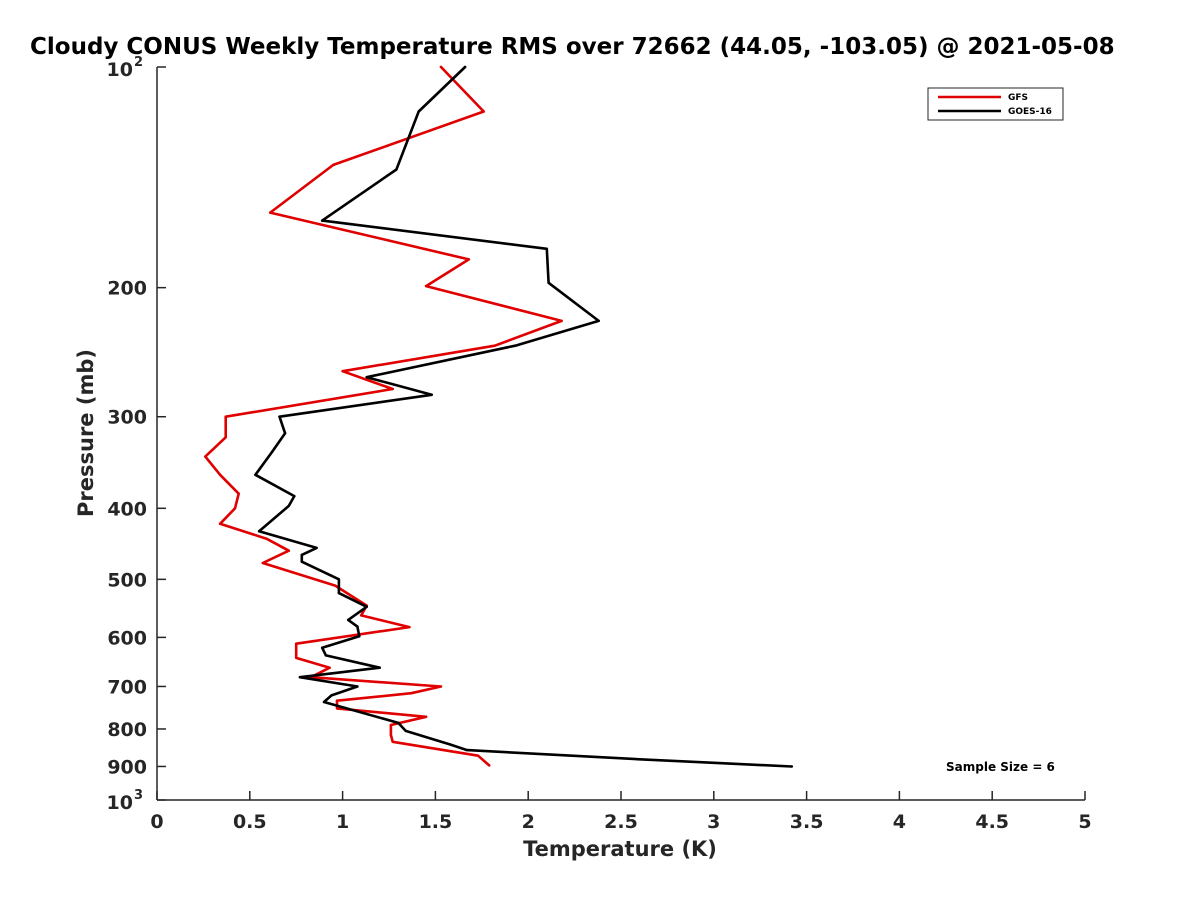 The image size is (1200, 900). I want to click on x-tick-label: 0.5, so click(250, 822).